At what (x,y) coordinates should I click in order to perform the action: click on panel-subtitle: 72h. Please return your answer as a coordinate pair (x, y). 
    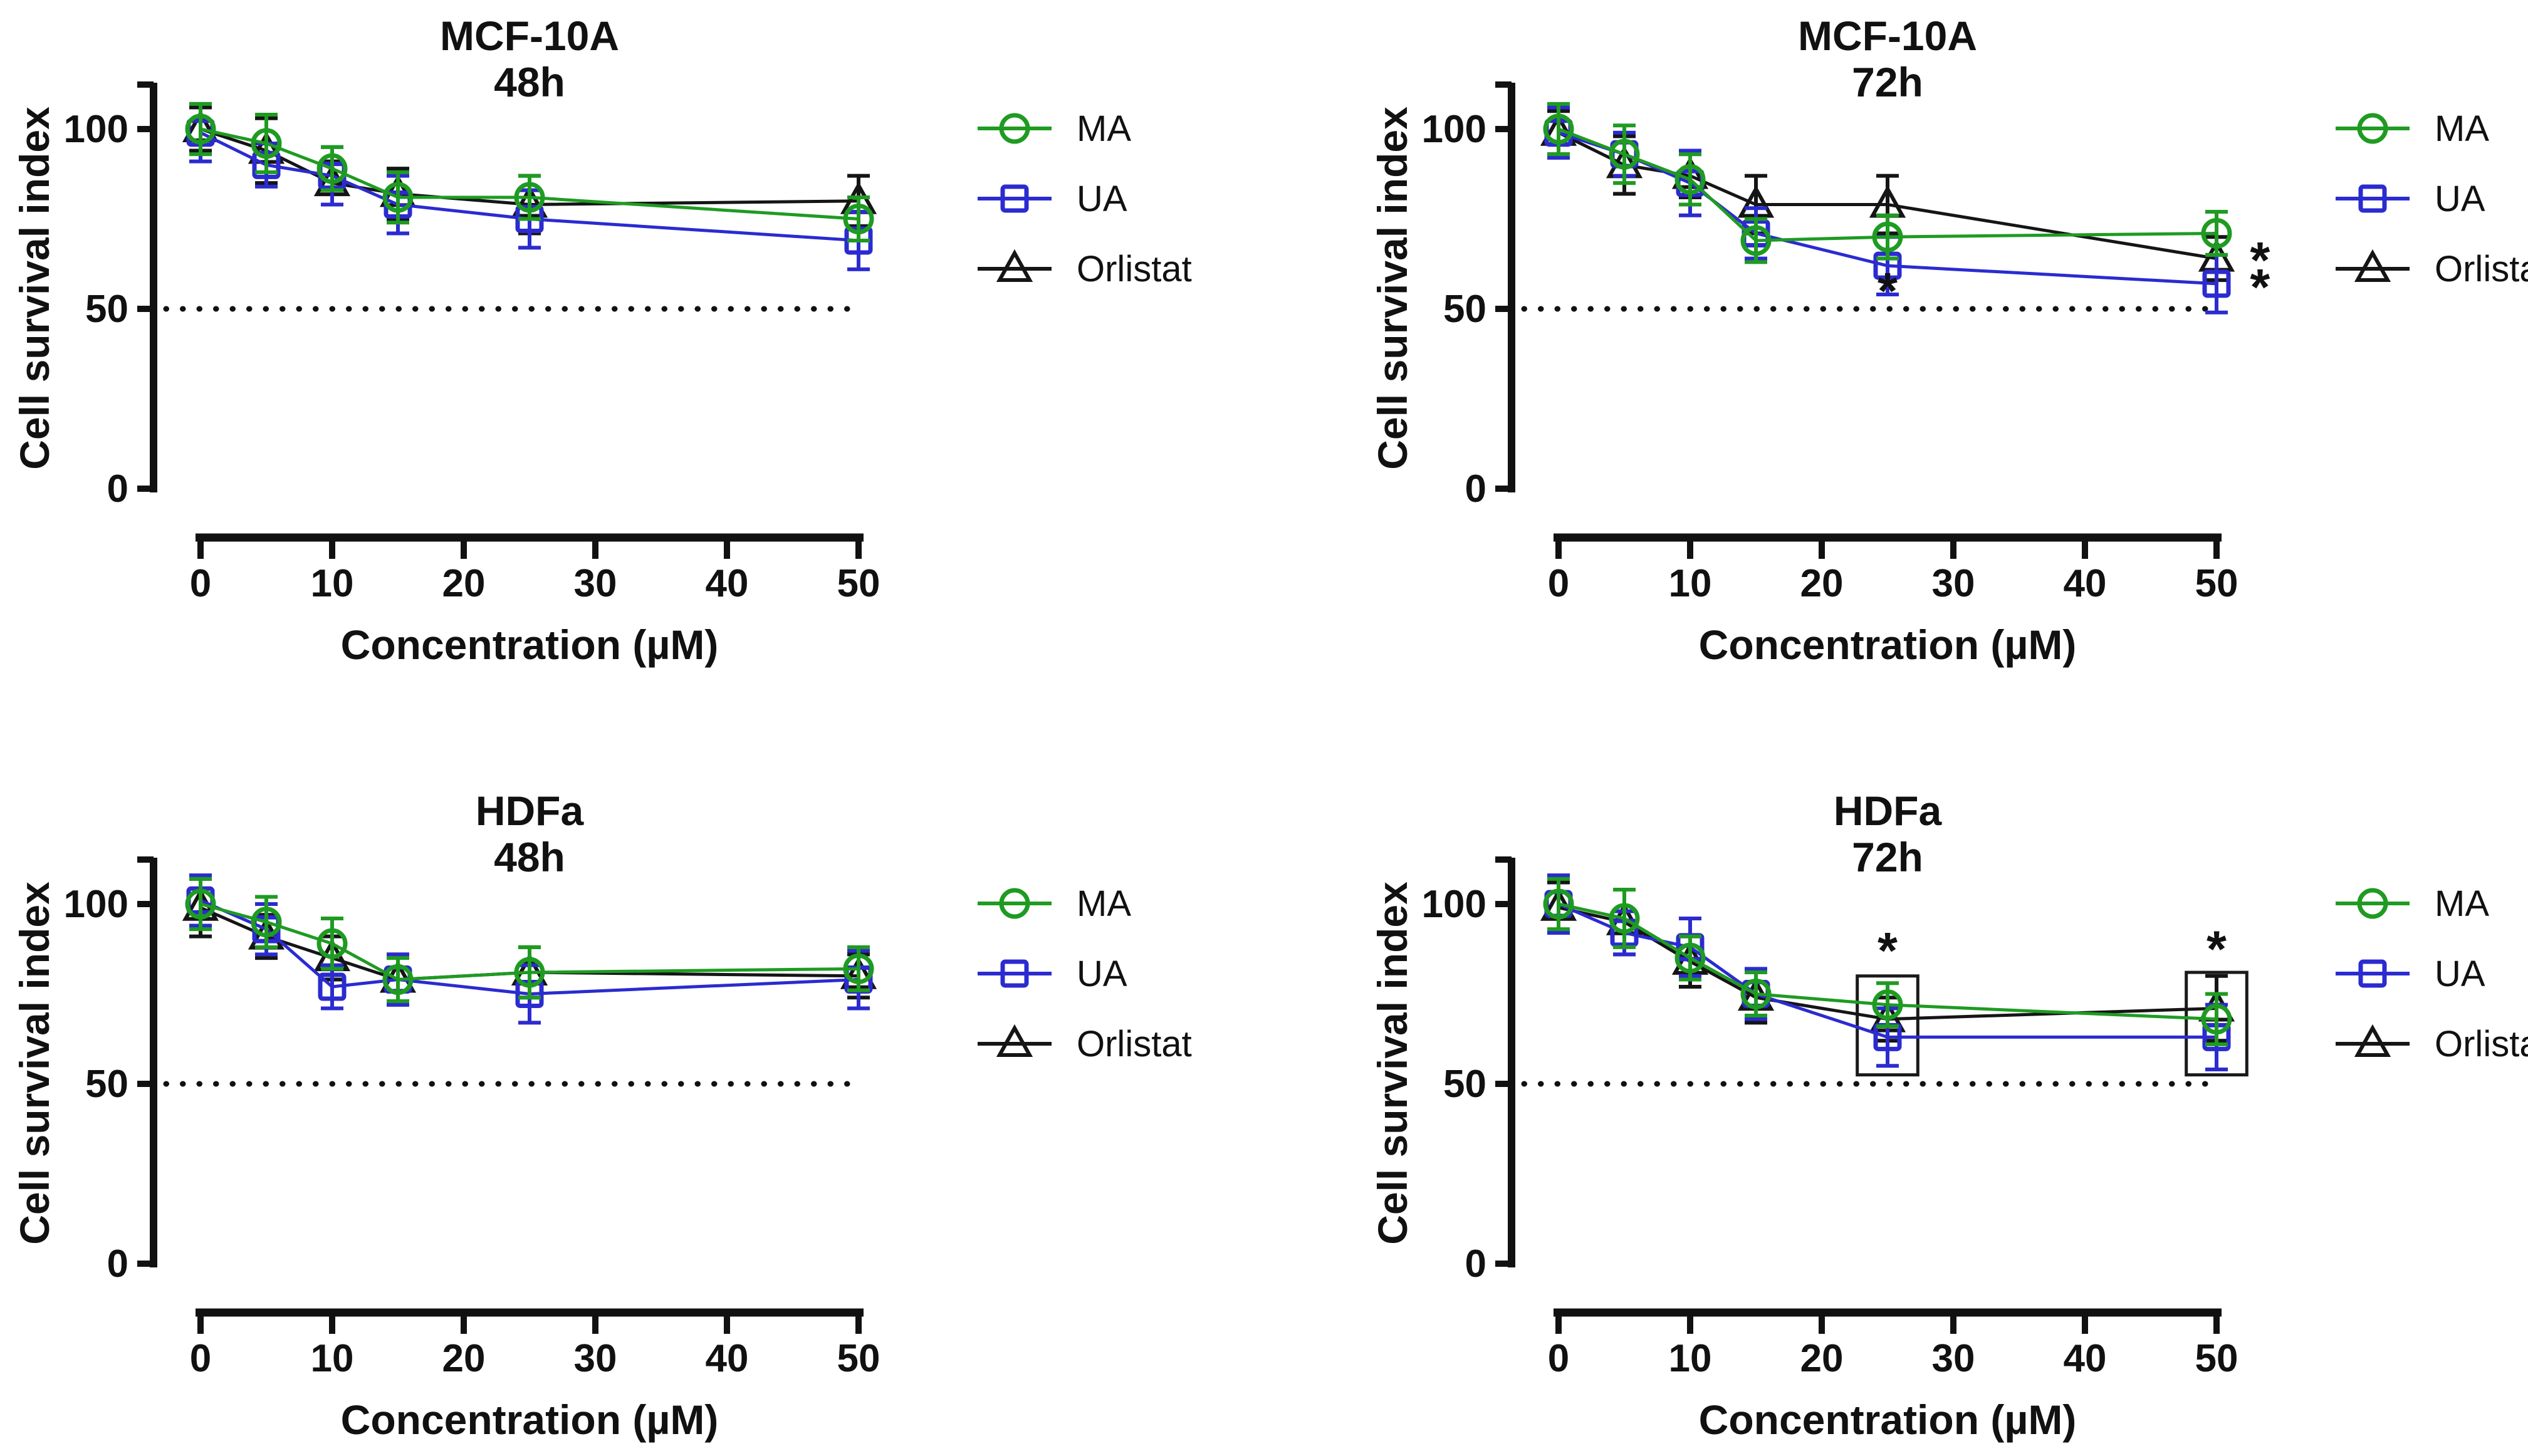
    Looking at the image, I should click on (1887, 82).